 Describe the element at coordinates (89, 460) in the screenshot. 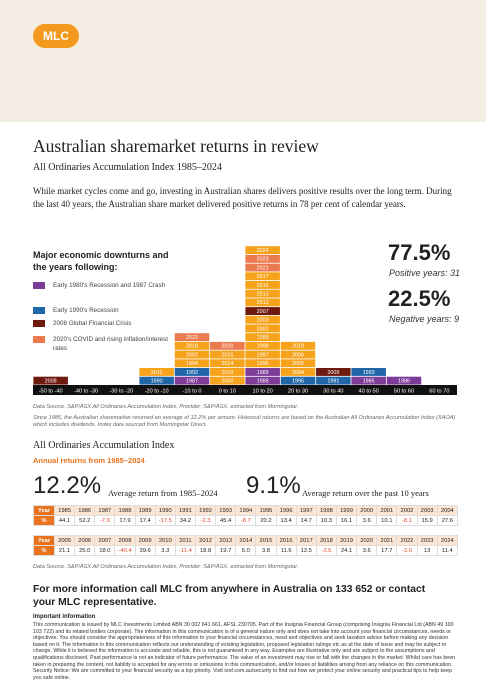

I see `section-subtitle: Annual returns from 1985–2024` at that location.